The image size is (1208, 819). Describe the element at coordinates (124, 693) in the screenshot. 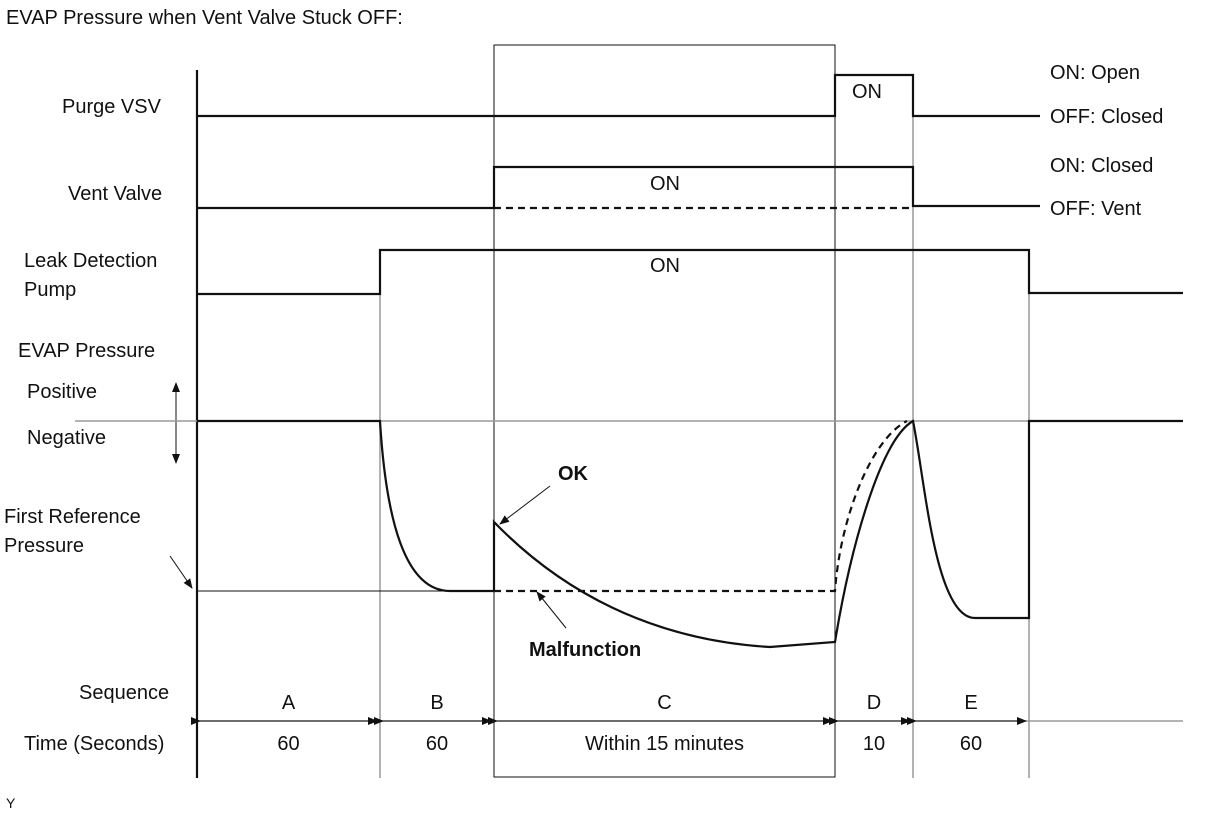

I see `sequence-label: Sequence` at that location.